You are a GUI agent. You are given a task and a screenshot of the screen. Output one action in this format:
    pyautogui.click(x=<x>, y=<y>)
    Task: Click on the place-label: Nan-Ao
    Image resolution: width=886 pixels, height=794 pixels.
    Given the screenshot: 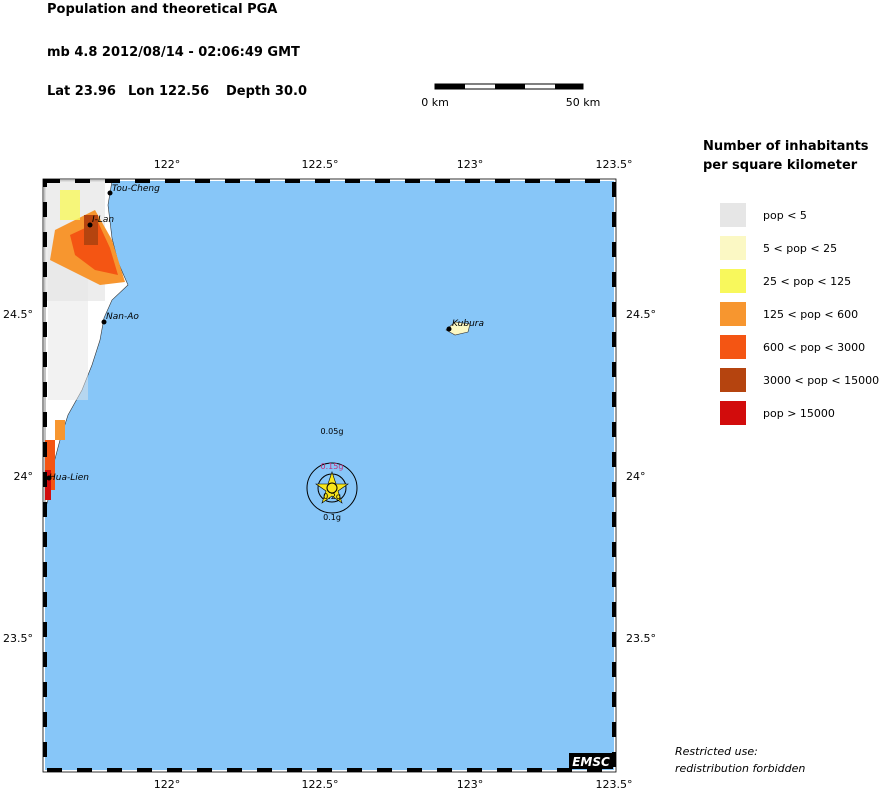 What is the action you would take?
    pyautogui.click(x=122, y=317)
    